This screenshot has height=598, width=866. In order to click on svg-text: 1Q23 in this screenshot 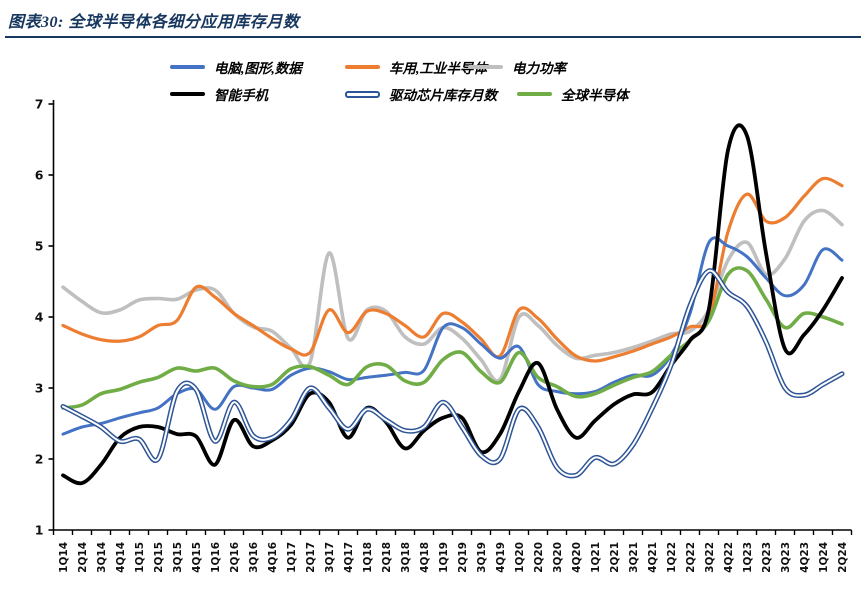, I will do `click(748, 557)`.